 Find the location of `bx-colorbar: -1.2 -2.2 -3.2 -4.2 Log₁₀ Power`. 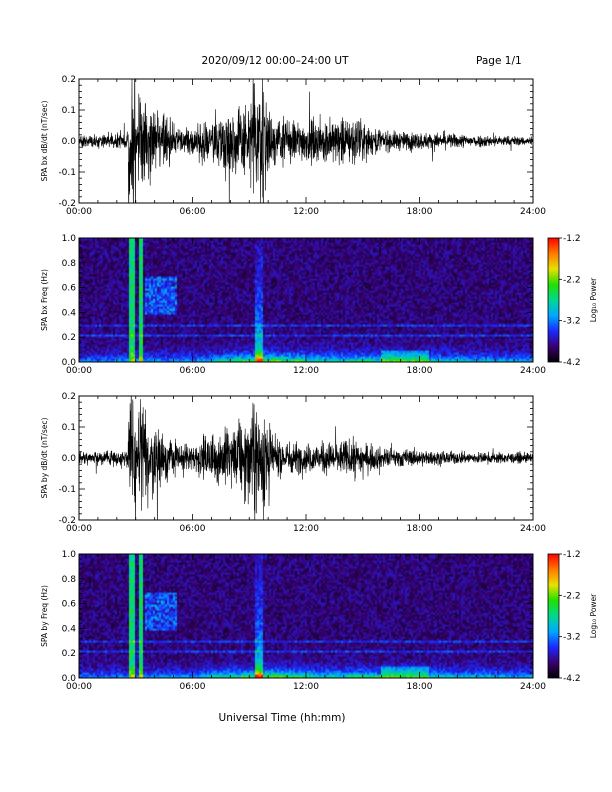

bx-colorbar: -1.2 -2.2 -3.2 -4.2 Log₁₀ Power is located at coordinates (572, 301).